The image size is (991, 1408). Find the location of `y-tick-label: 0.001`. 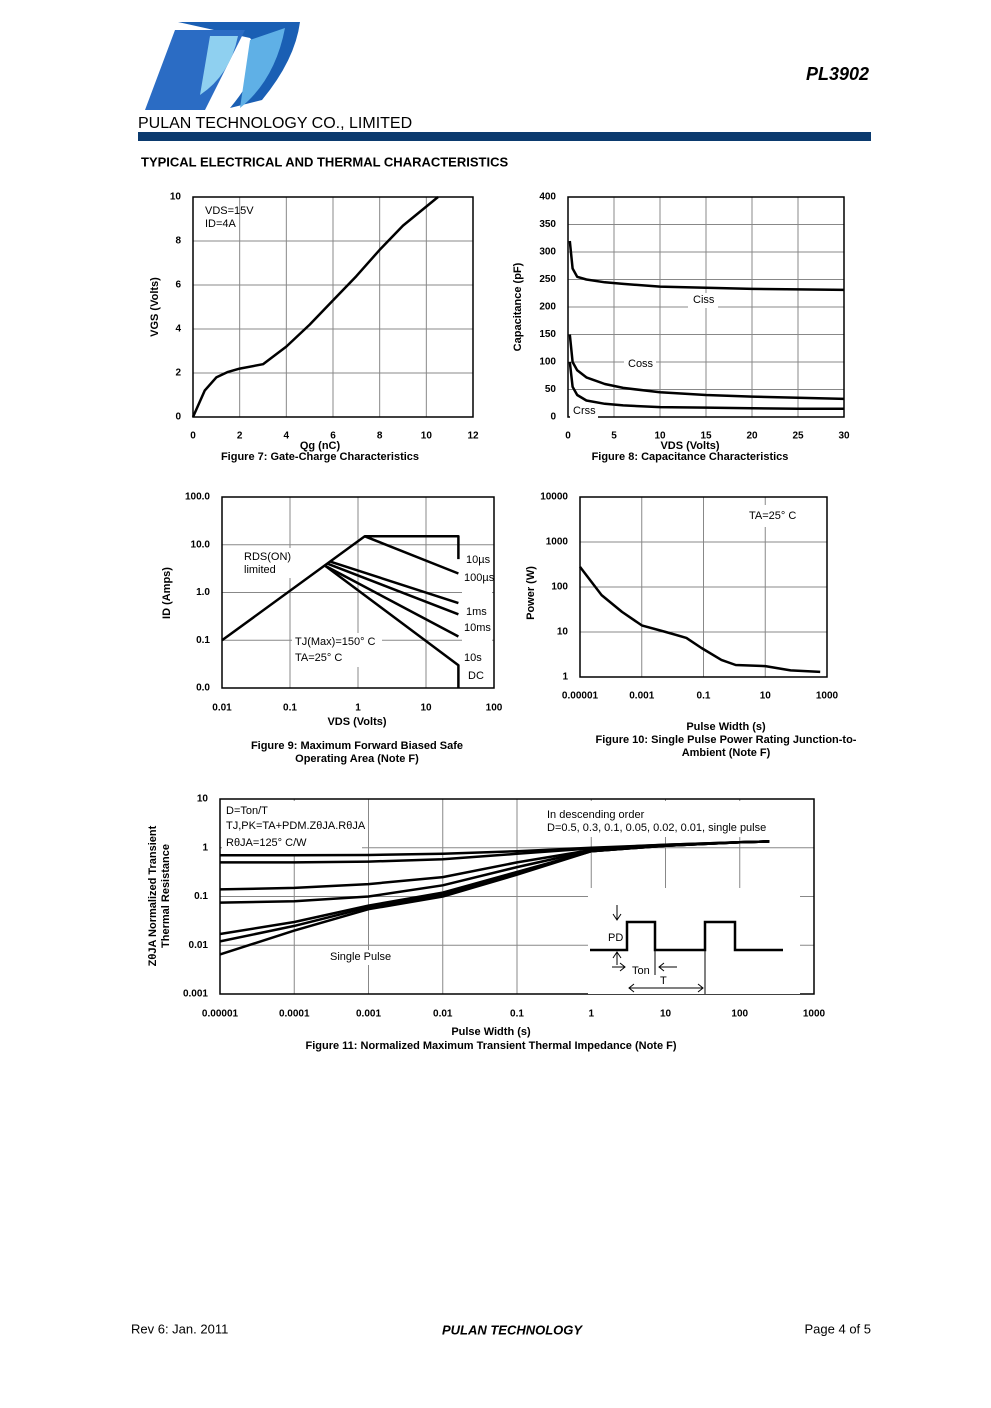

y-tick-label: 0.001 is located at coordinates (195, 994).